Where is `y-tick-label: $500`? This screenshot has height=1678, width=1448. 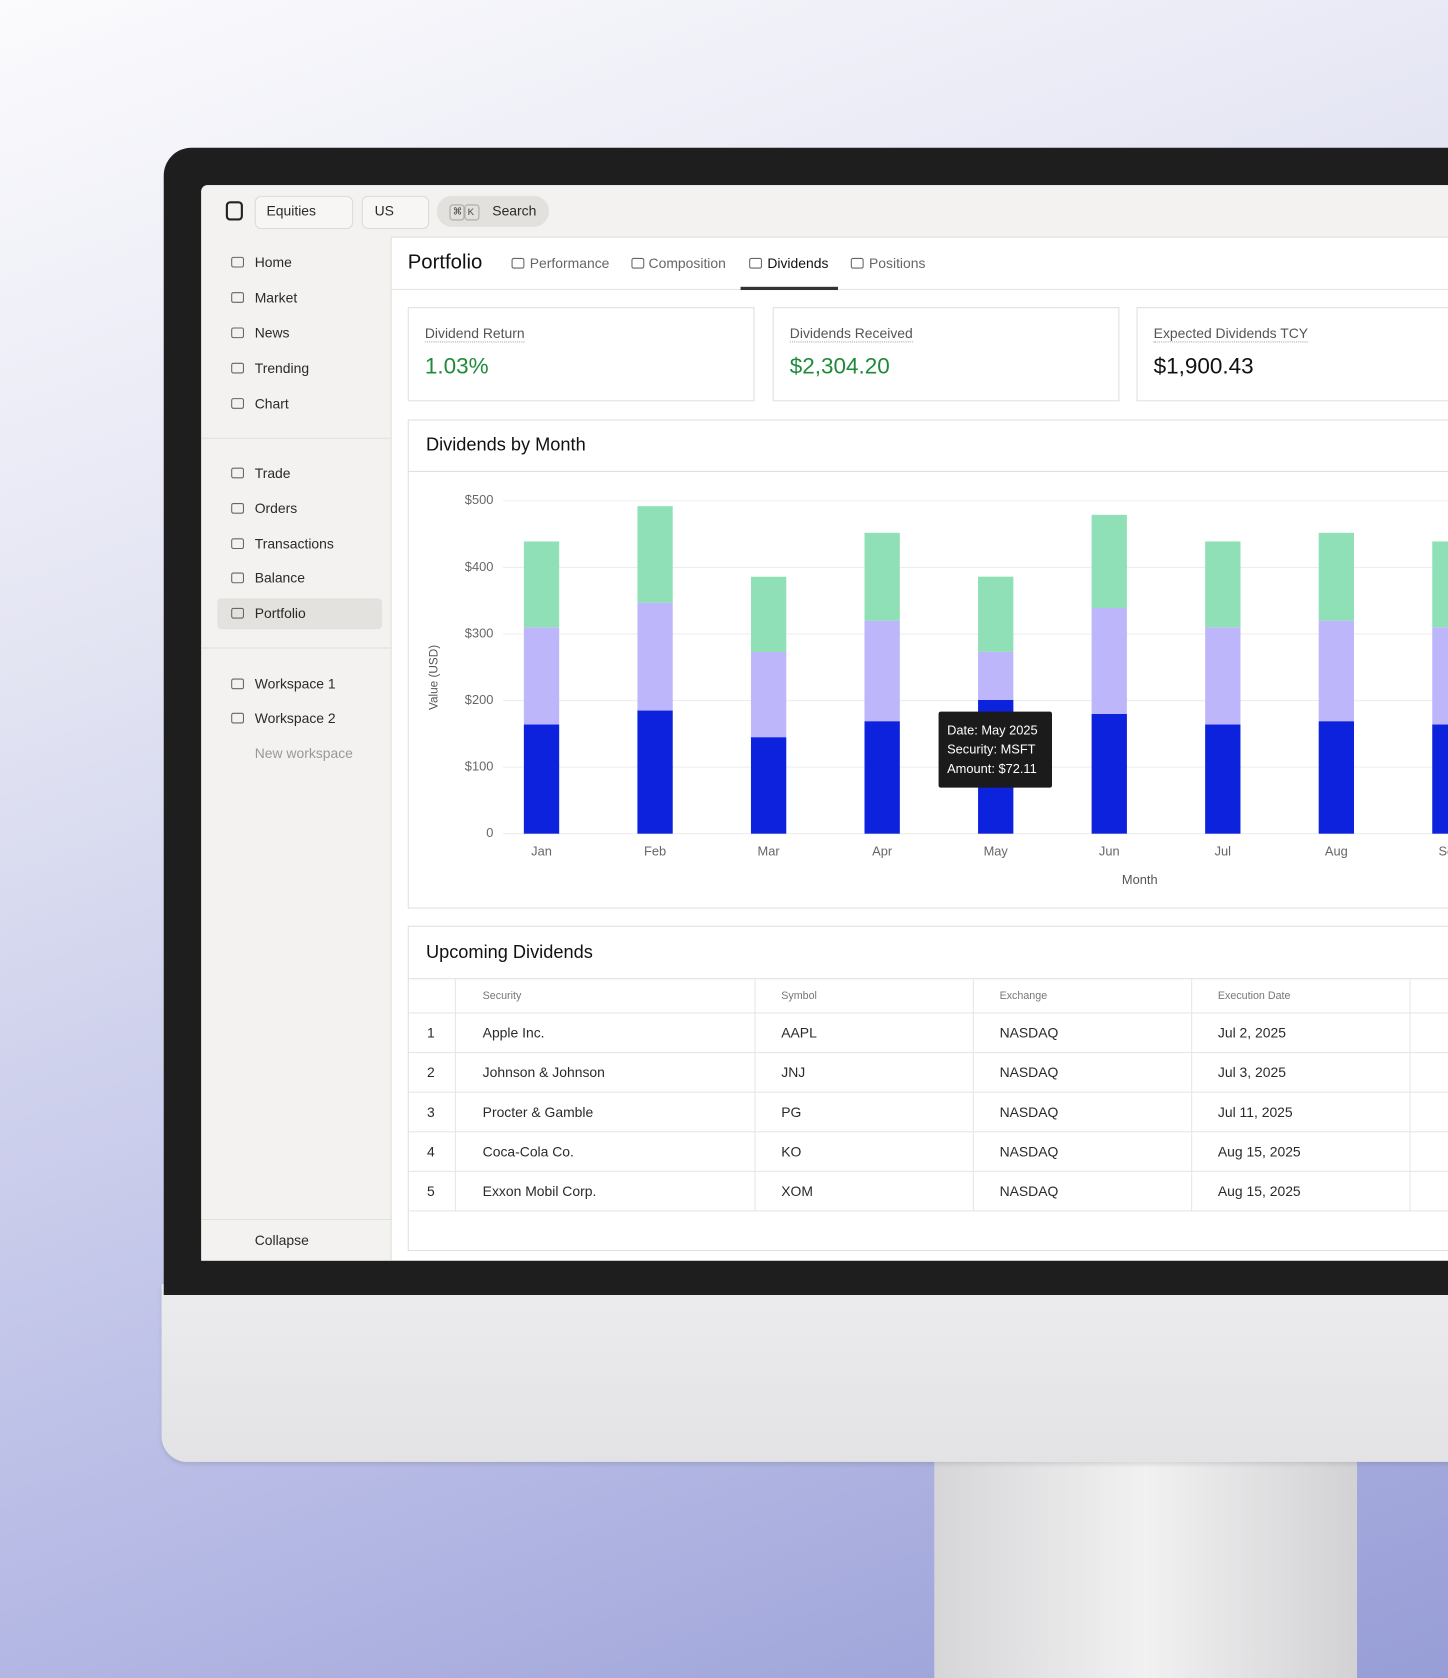 y-tick-label: $500 is located at coordinates (479, 499).